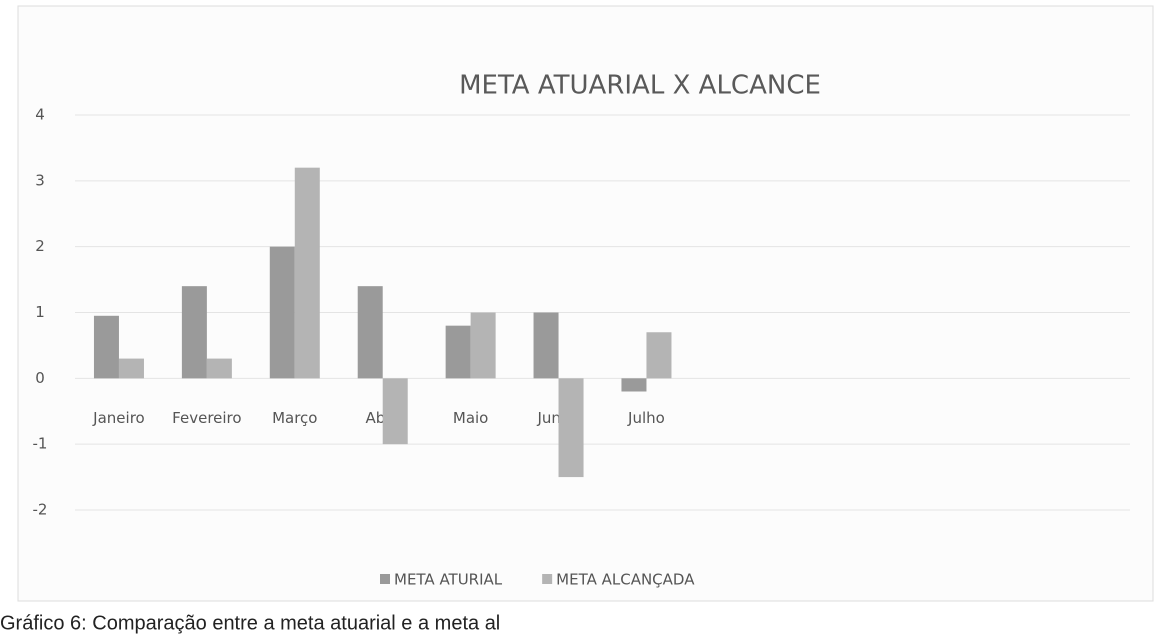 Image resolution: width=1158 pixels, height=639 pixels. Describe the element at coordinates (625, 580) in the screenshot. I see `legend-label: META ALCANÇADA` at that location.